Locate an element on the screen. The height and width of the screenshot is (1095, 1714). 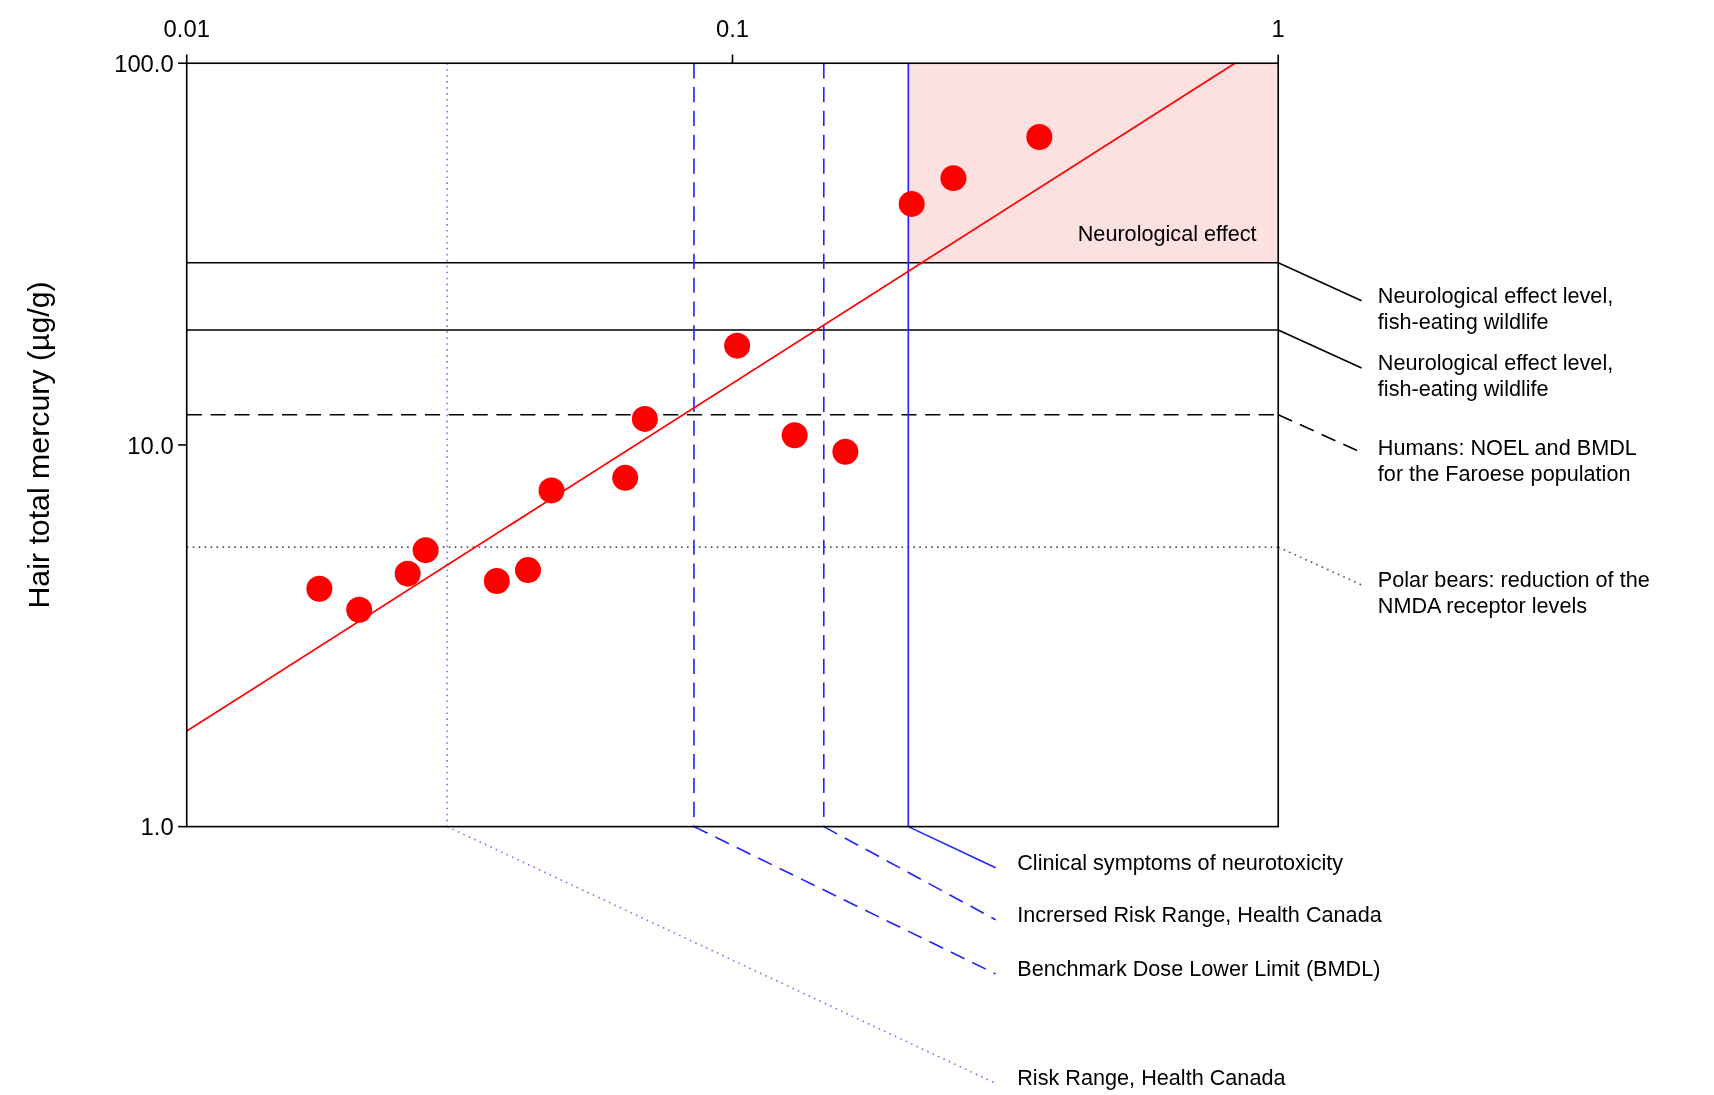
legend-label: Humans: NOEL and BMDL for the Faroese population is located at coordinates (1507, 460).